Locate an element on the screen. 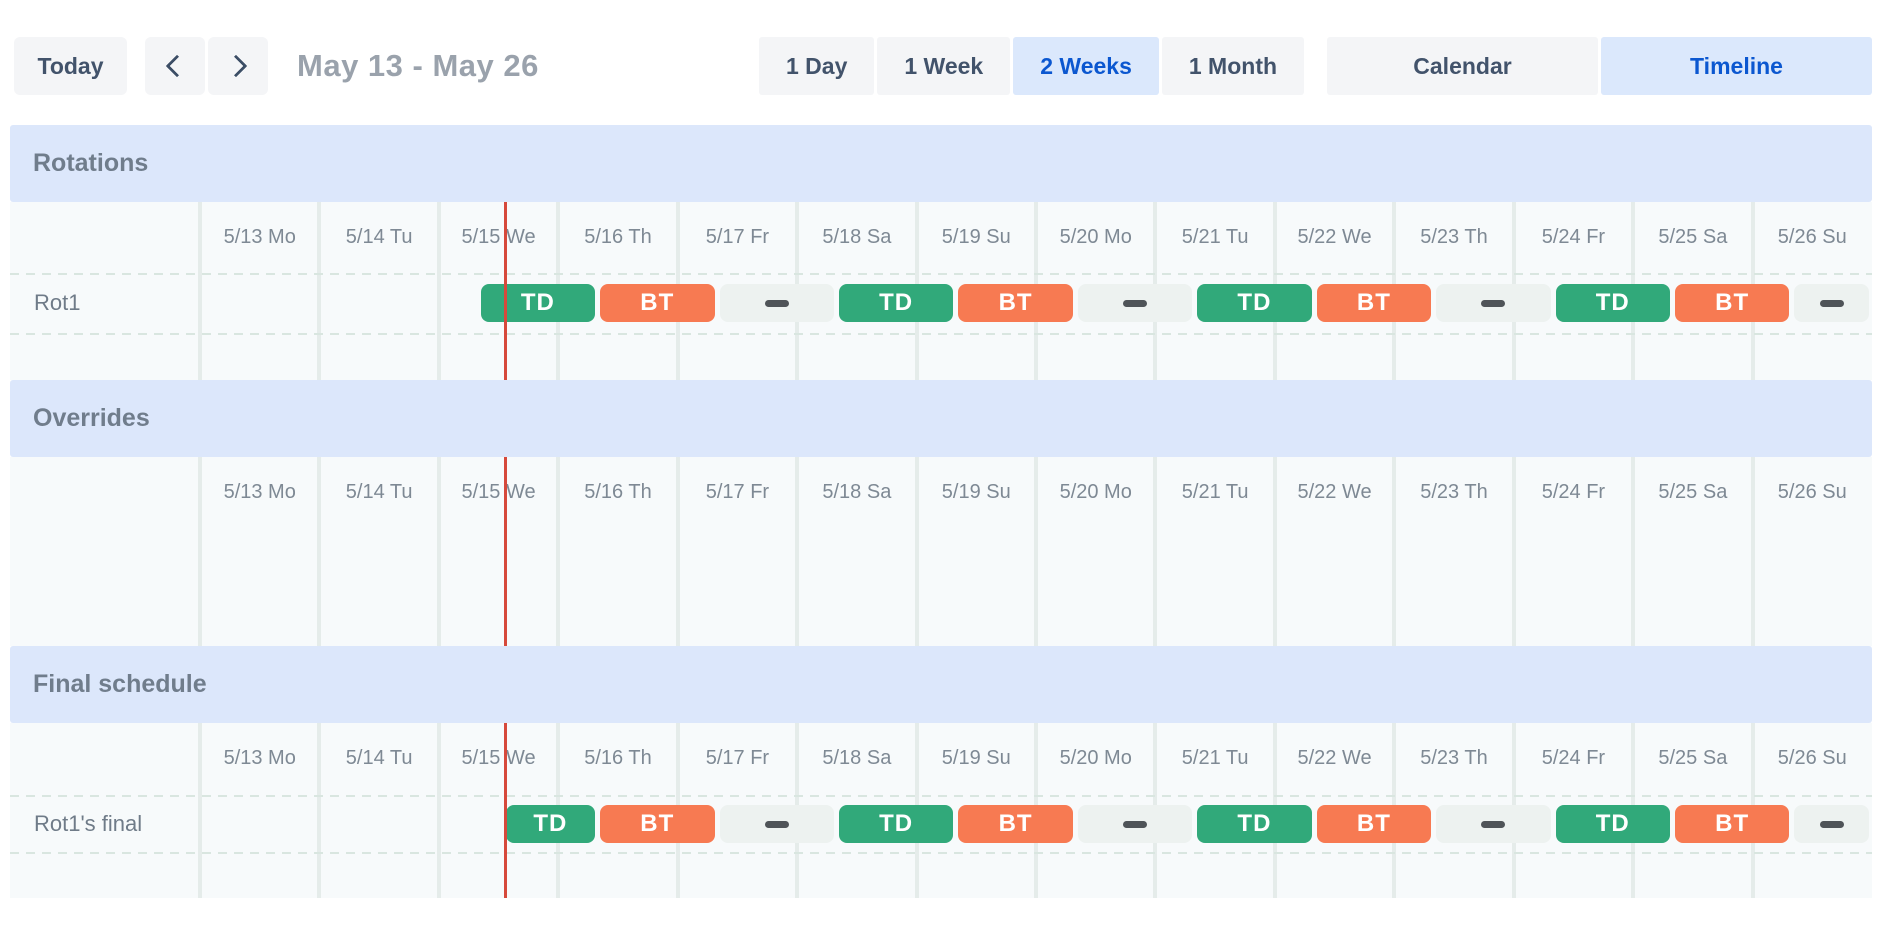 The image size is (1892, 951). chevron-right-icon is located at coordinates (236, 66).